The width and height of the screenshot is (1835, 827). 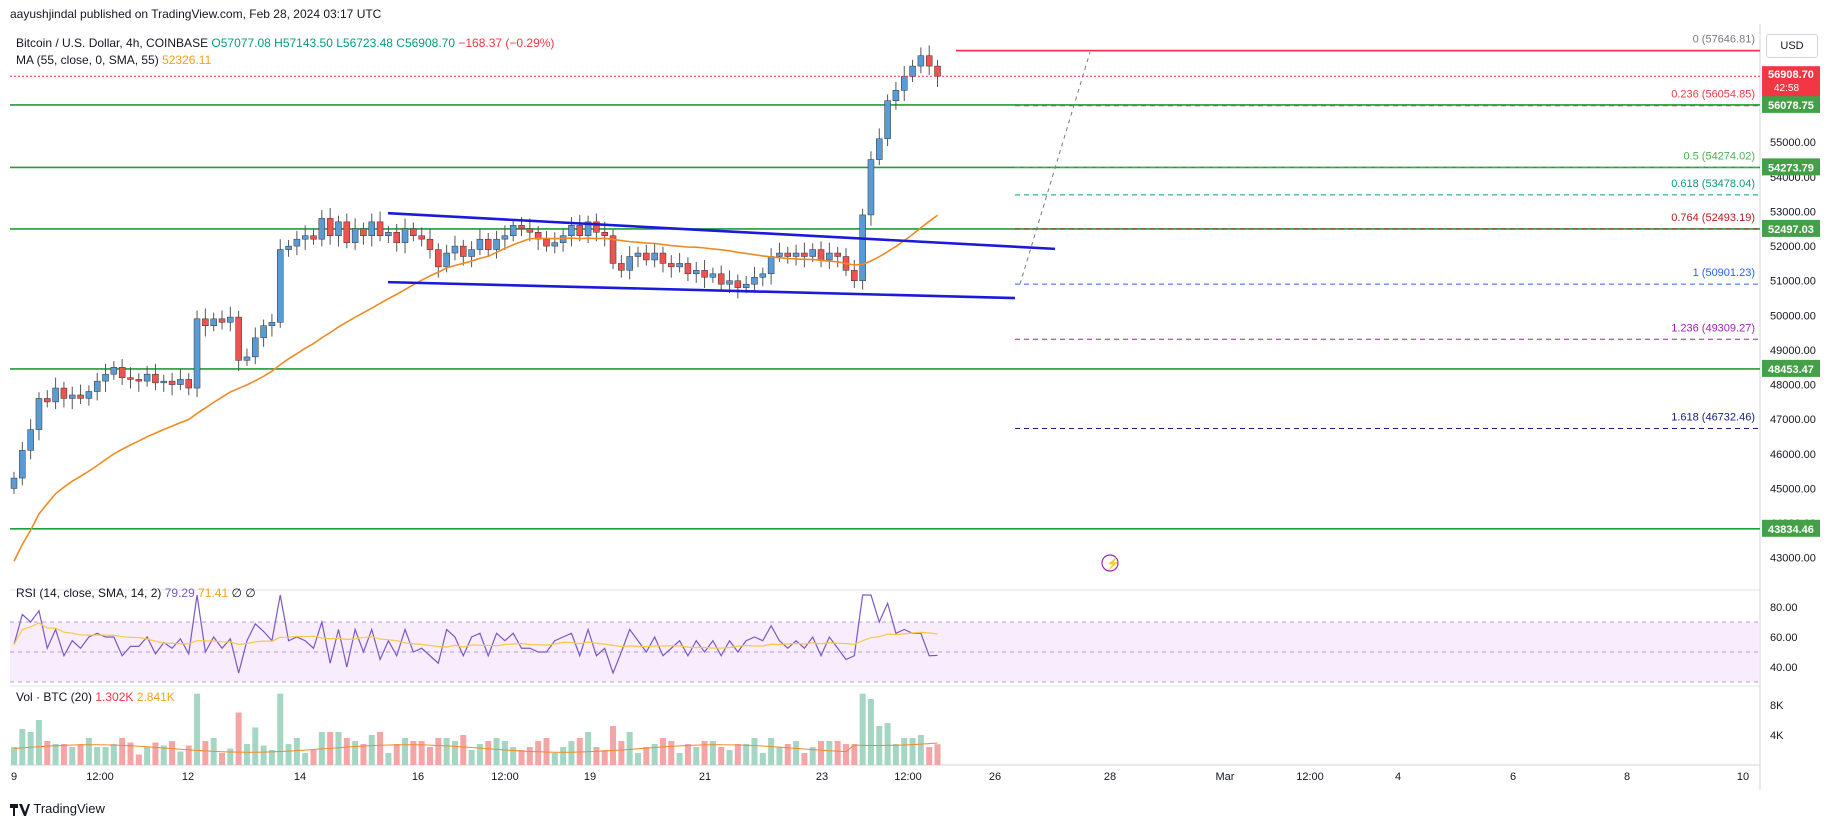 What do you see at coordinates (475, 635) in the screenshot?
I see `rsi-sma-line` at bounding box center [475, 635].